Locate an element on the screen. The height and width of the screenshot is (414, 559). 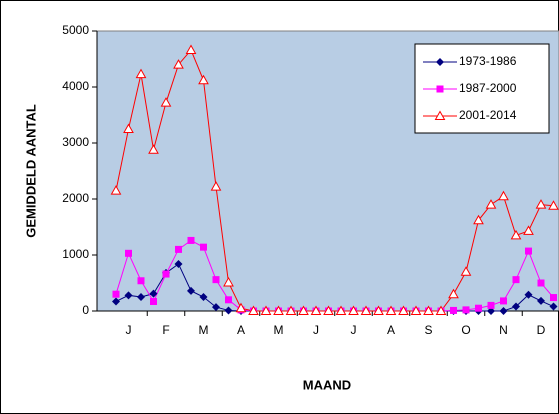
y-tick-label: 5000 is located at coordinates (75, 30).